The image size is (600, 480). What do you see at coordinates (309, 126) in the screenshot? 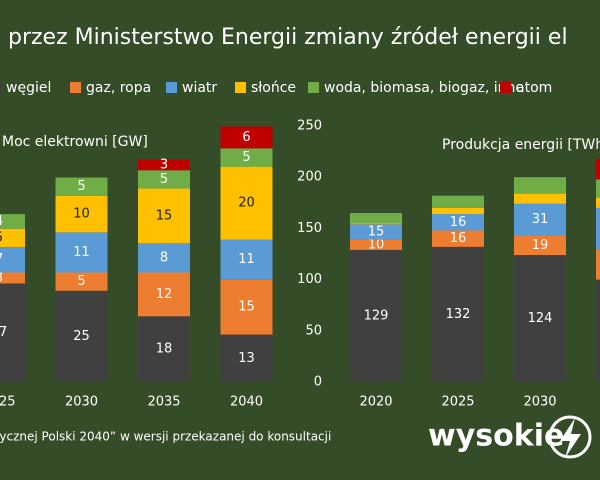
I see `y-tick-label: 250` at bounding box center [309, 126].